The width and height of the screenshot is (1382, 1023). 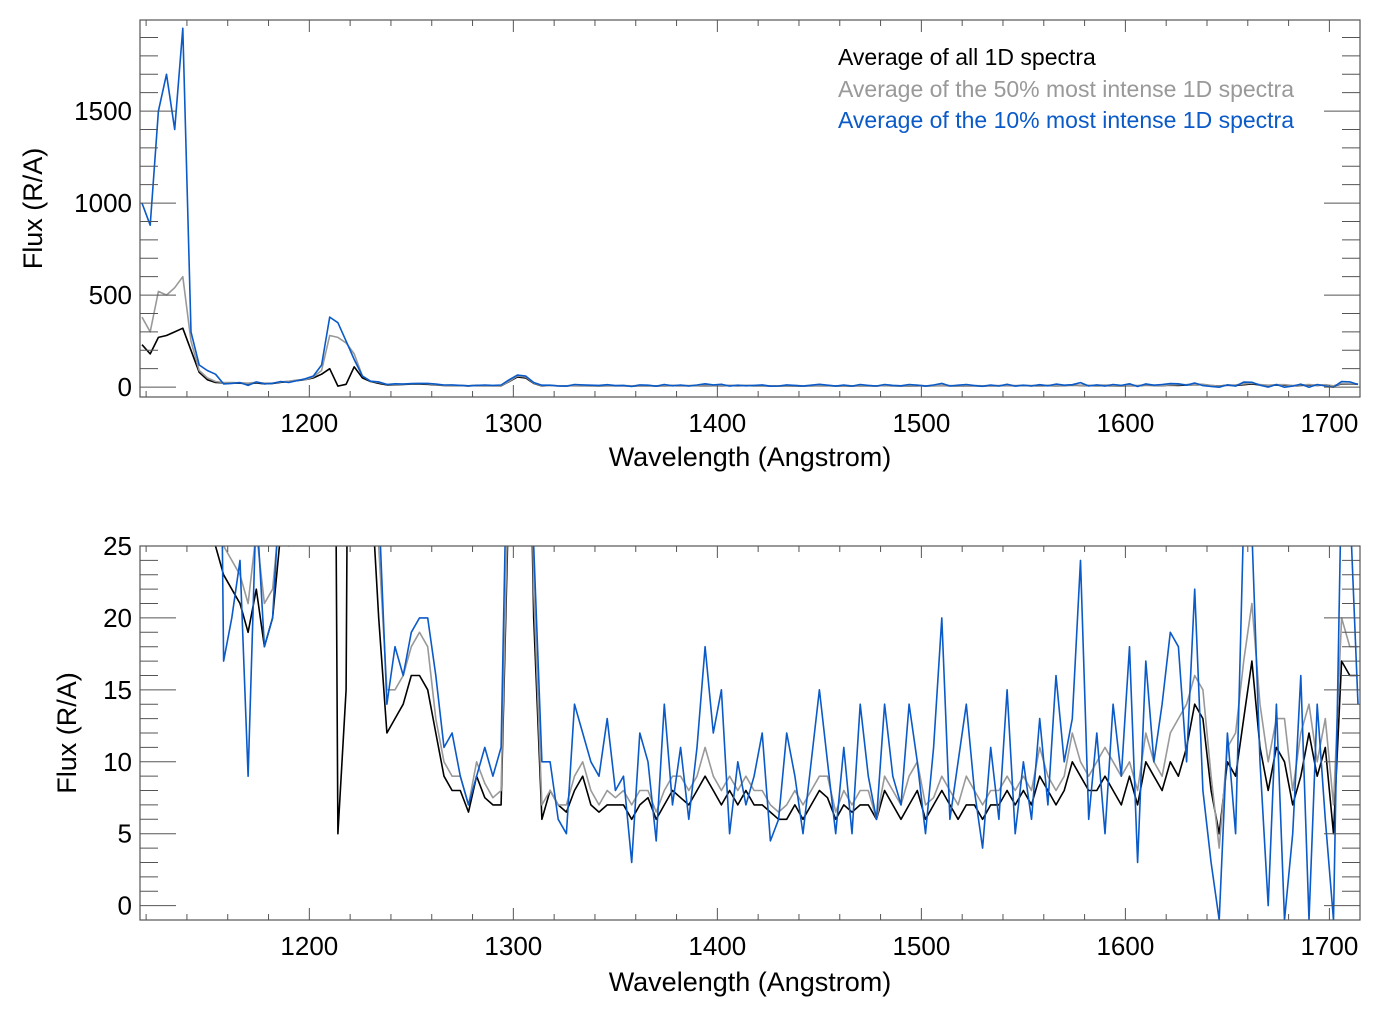 What do you see at coordinates (110, 295) in the screenshot?
I see `y-tick-label: 500` at bounding box center [110, 295].